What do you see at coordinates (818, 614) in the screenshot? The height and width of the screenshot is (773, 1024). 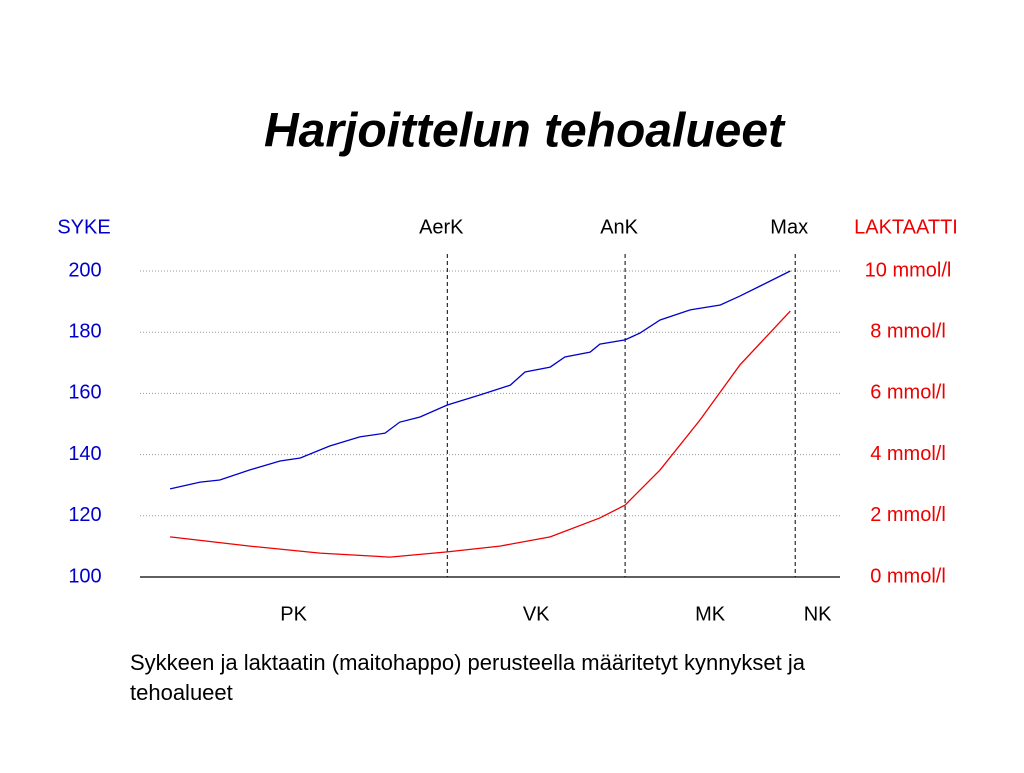 I see `zone-label: NK` at bounding box center [818, 614].